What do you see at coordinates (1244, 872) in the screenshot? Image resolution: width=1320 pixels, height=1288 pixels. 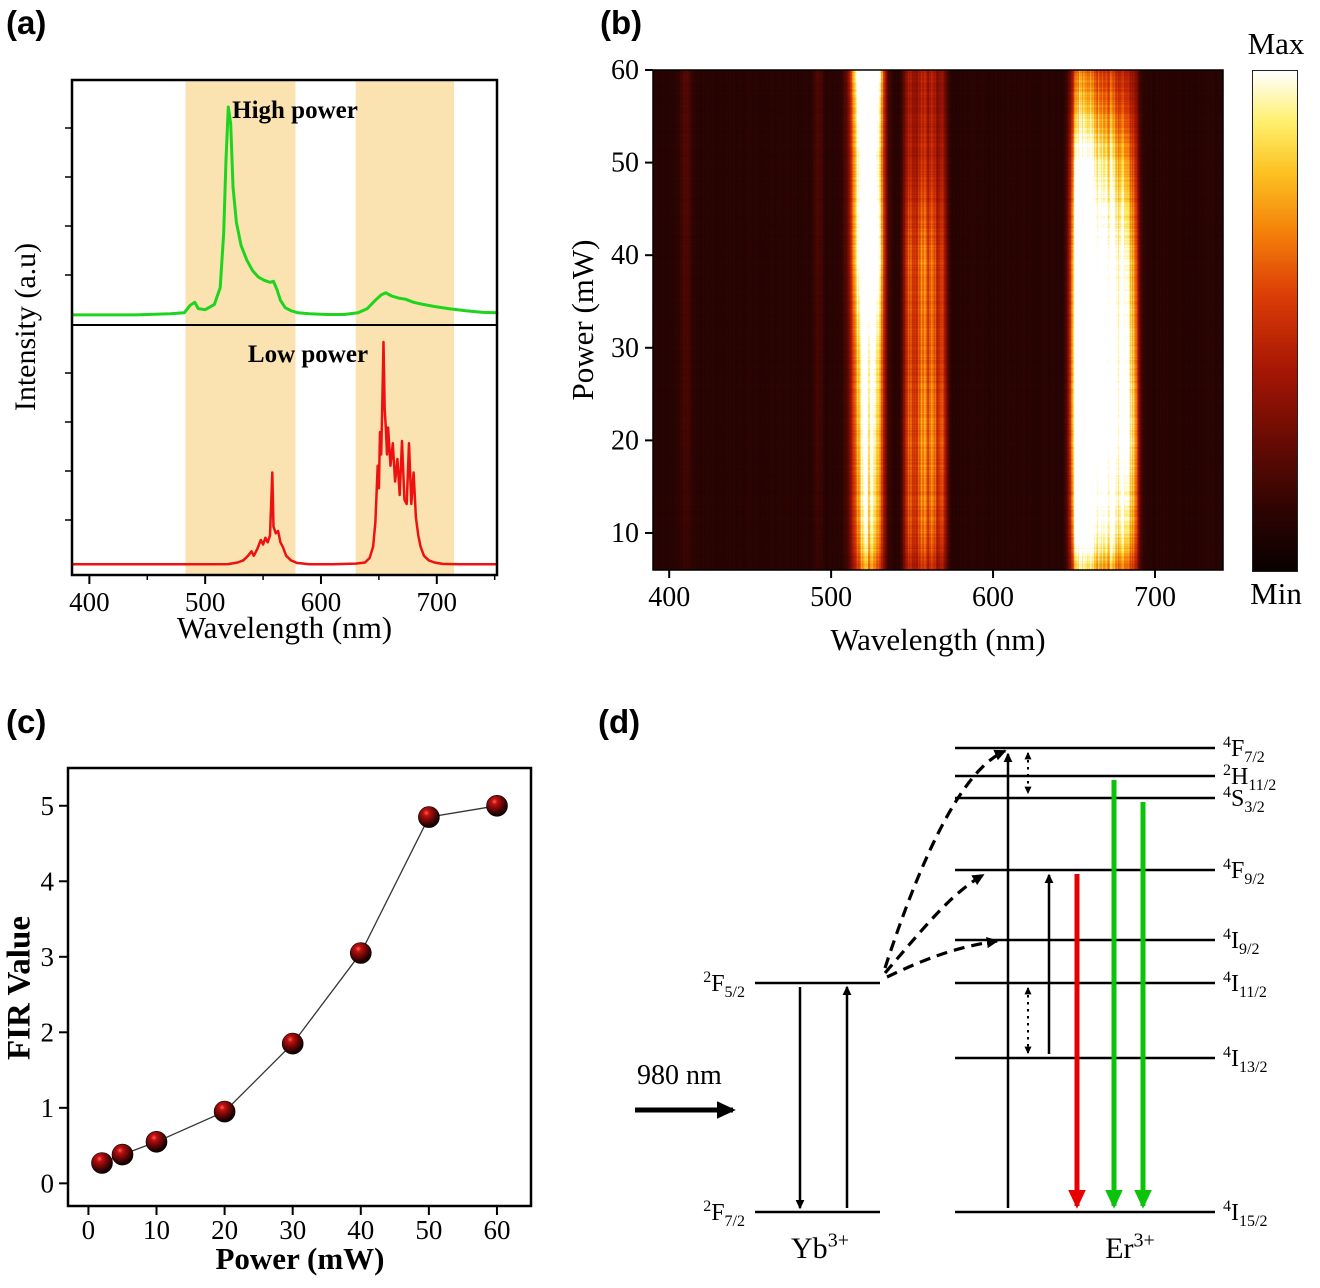 I see `svg-text: 4F9/2` at bounding box center [1244, 872].